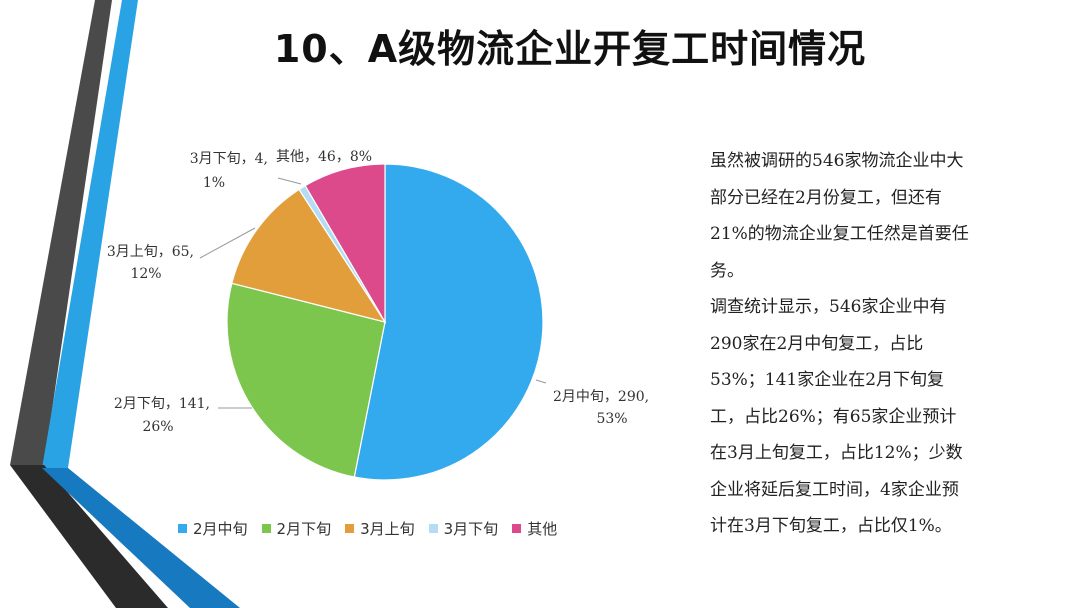  What do you see at coordinates (304, 529) in the screenshot?
I see `legend-label-2月下旬: 2月下旬` at bounding box center [304, 529].